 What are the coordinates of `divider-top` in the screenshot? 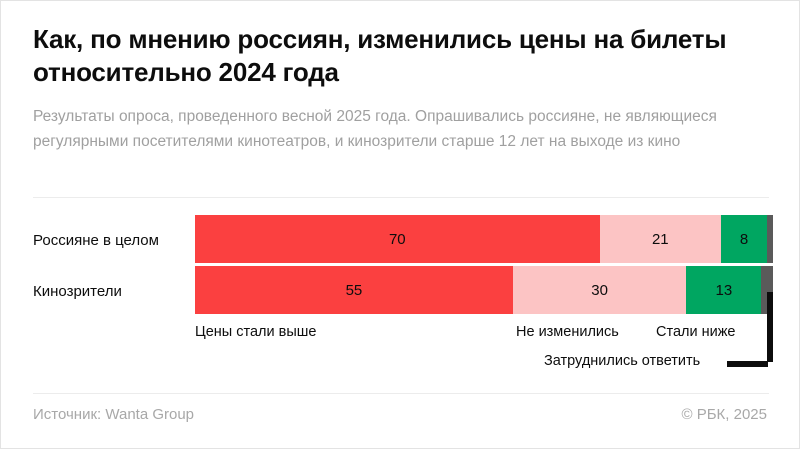 It's located at (401, 197).